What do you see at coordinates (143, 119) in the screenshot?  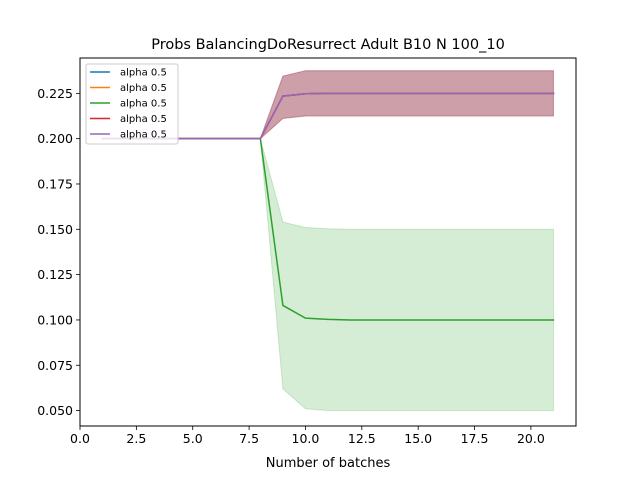 I see `legend-label-4: alpha 0.5` at bounding box center [143, 119].